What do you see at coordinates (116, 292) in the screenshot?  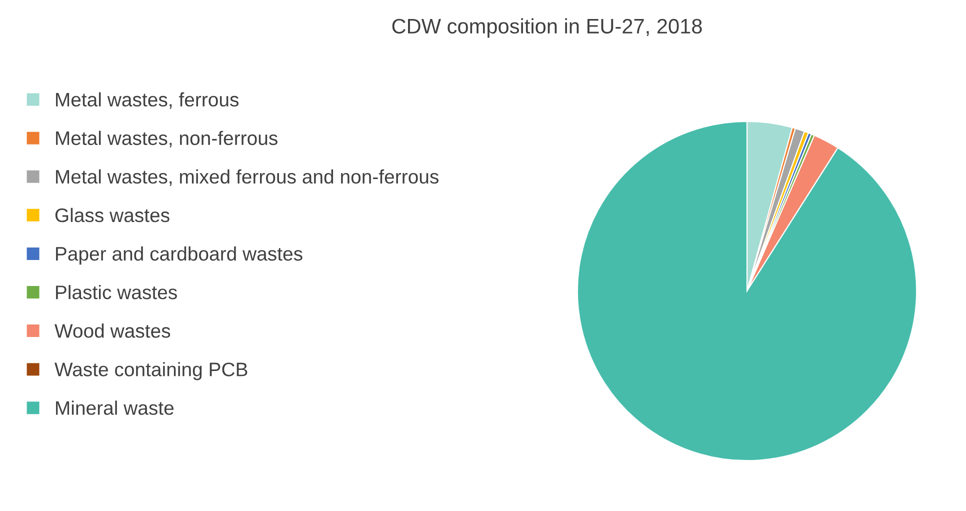 I see `legend-label: Plastic wastes` at bounding box center [116, 292].